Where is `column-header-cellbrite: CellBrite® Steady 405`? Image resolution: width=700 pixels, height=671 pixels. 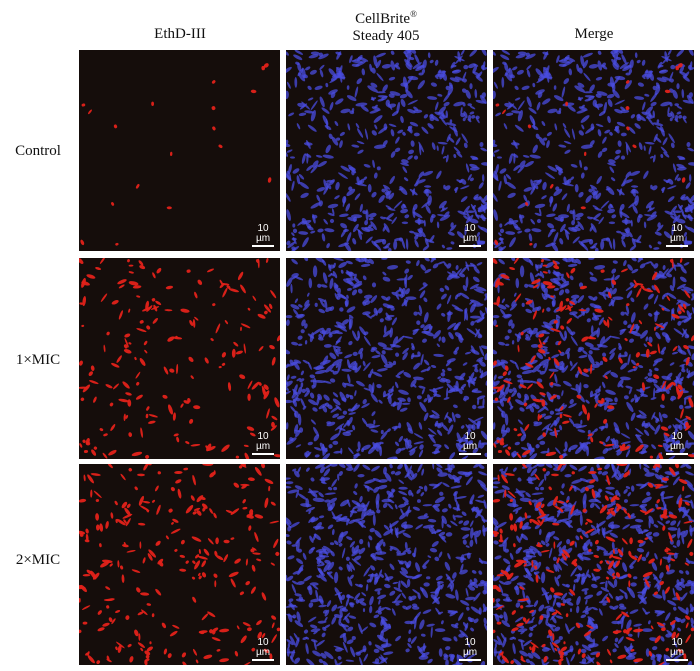
column-header-cellbrite: CellBrite® Steady 405 is located at coordinates (386, 25).